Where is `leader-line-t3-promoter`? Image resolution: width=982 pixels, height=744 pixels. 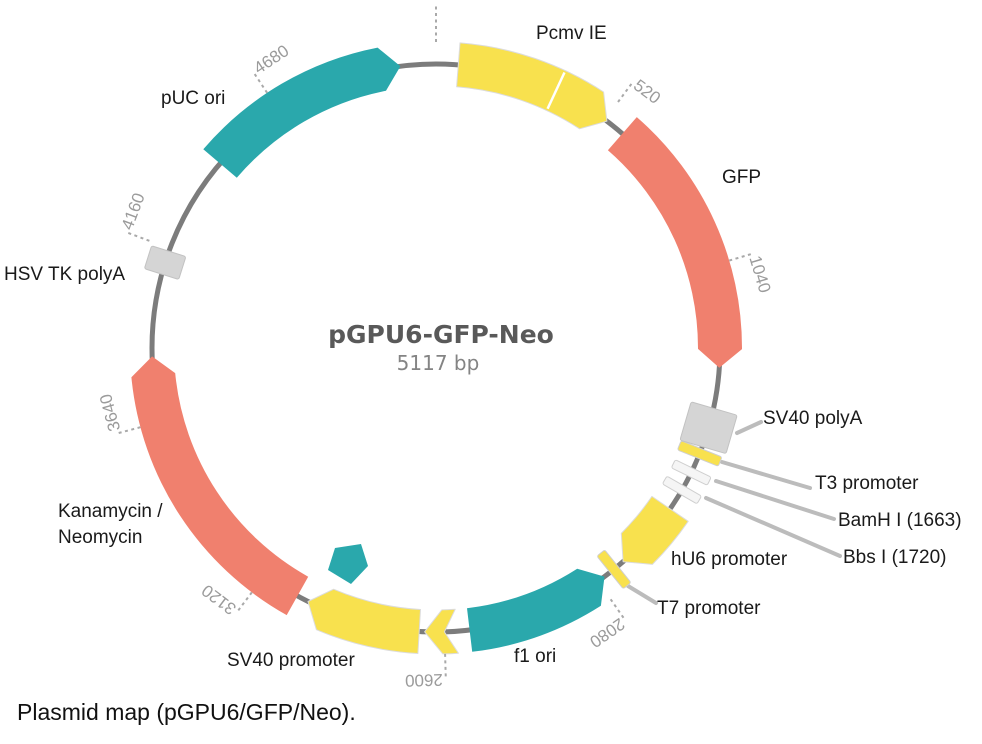 leader-line-t3-promoter is located at coordinates (766, 475).